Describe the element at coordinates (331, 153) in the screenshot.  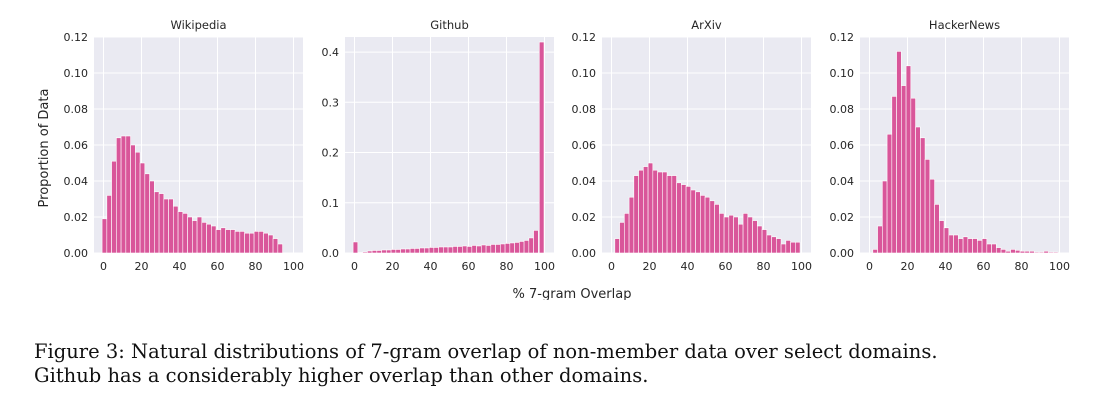
I see `y-tick-label: 0.2` at that location.